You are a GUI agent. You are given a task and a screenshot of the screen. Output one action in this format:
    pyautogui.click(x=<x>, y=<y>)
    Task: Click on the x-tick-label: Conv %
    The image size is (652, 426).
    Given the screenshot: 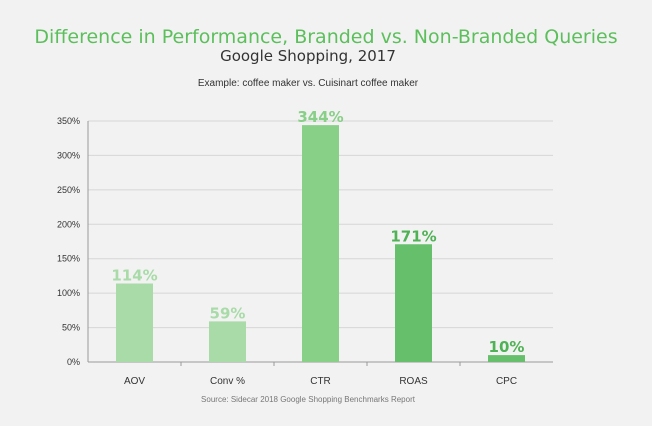 What is the action you would take?
    pyautogui.click(x=227, y=381)
    